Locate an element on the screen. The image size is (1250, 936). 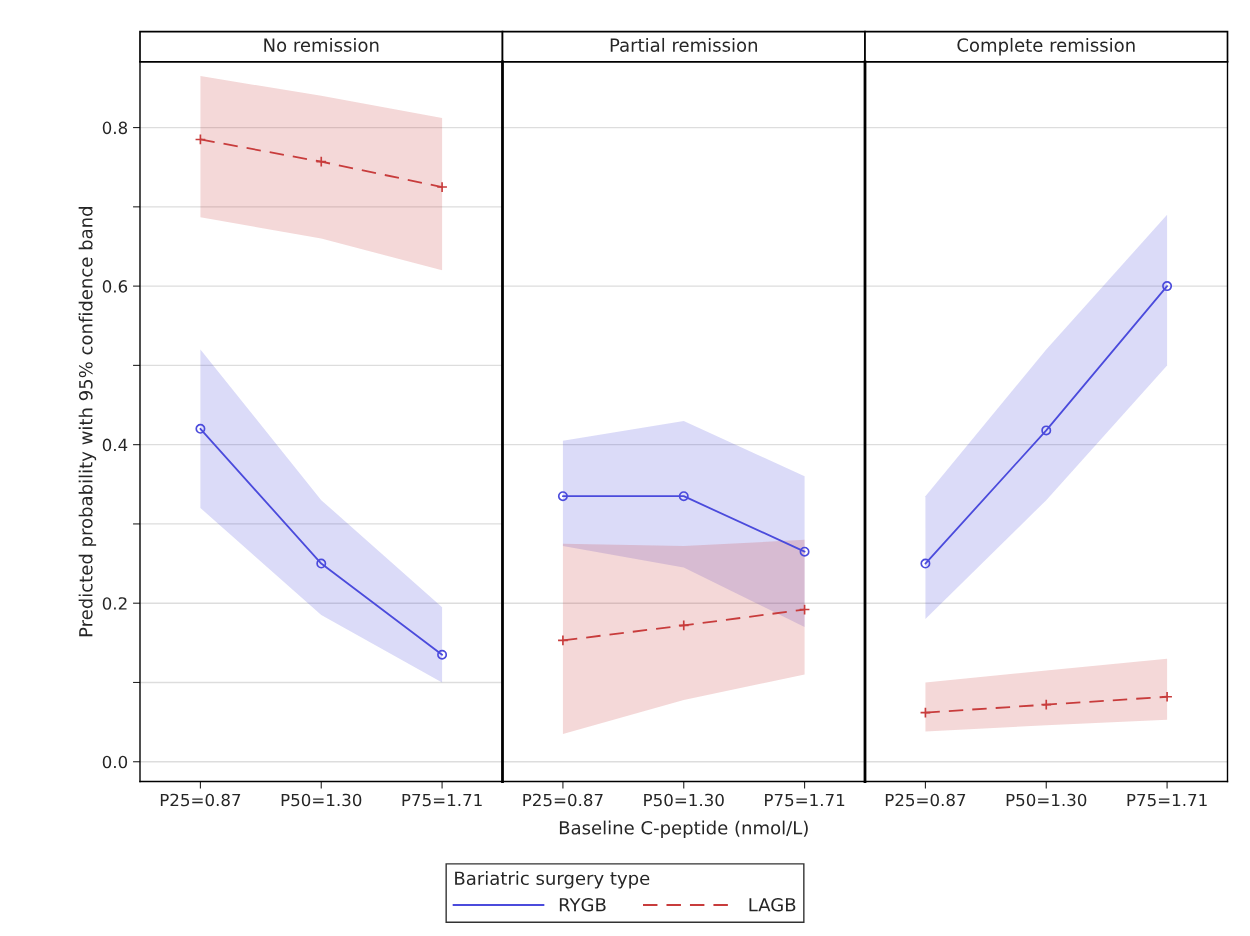
chart-title: Complete remission is located at coordinates (1046, 46).